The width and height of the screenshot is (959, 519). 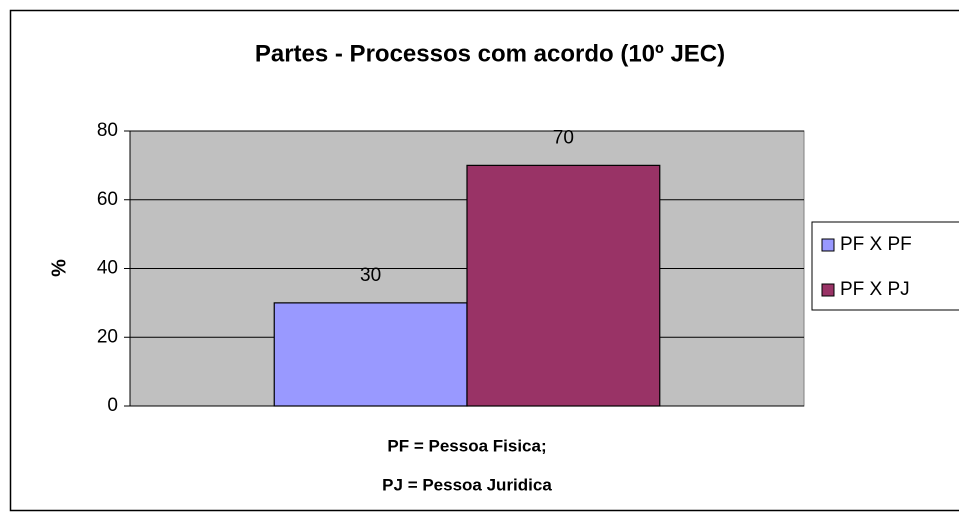 I want to click on y-tick-label: 80, so click(x=107, y=130).